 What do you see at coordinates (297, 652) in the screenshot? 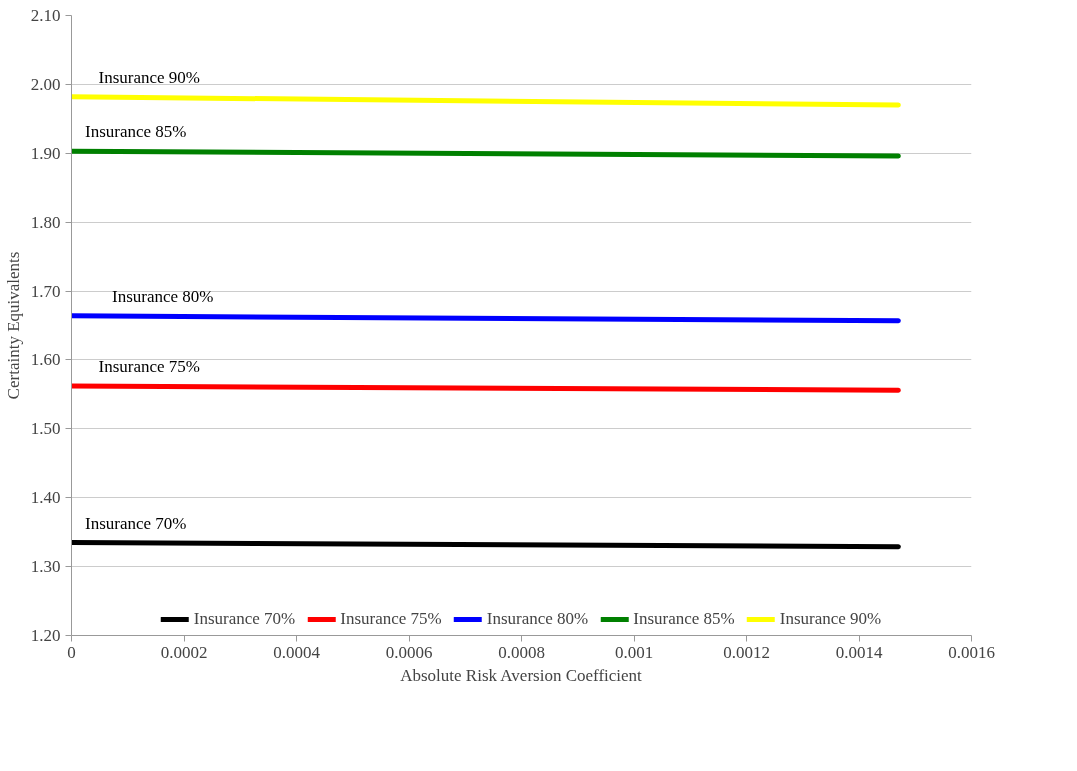
I see `x-tick-label: 0.0004` at bounding box center [297, 652].